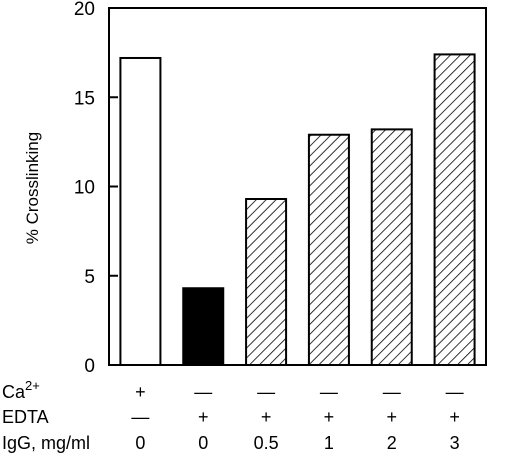  What do you see at coordinates (329, 443) in the screenshot?
I see `condition-cell: 1` at bounding box center [329, 443].